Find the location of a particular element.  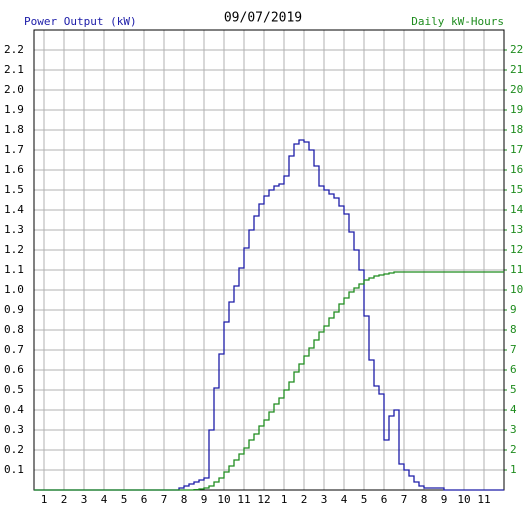

y-tick-label: 1.7 is located at coordinates (14, 149).